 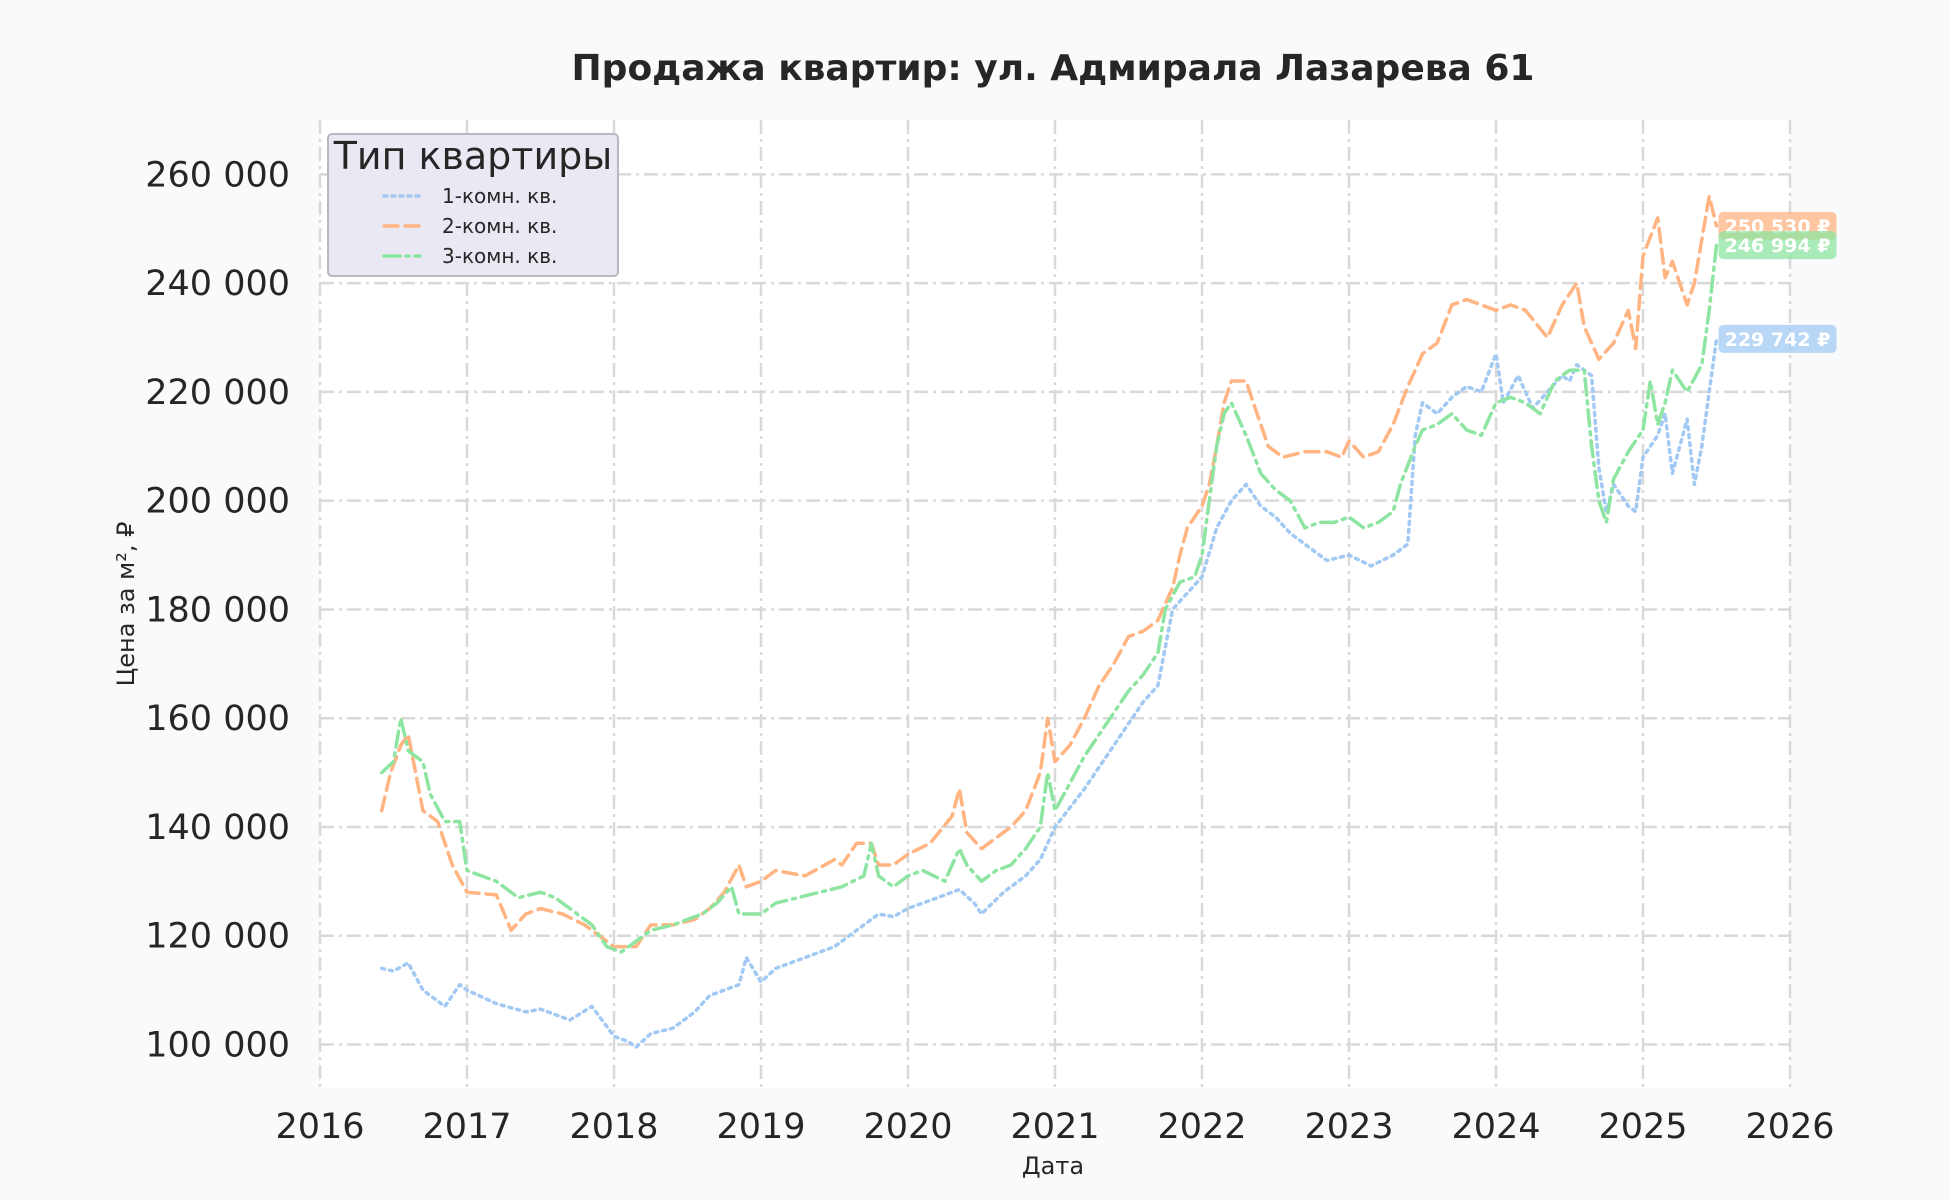 I want to click on legend-label-2: 2-комн. кв., so click(x=499, y=226).